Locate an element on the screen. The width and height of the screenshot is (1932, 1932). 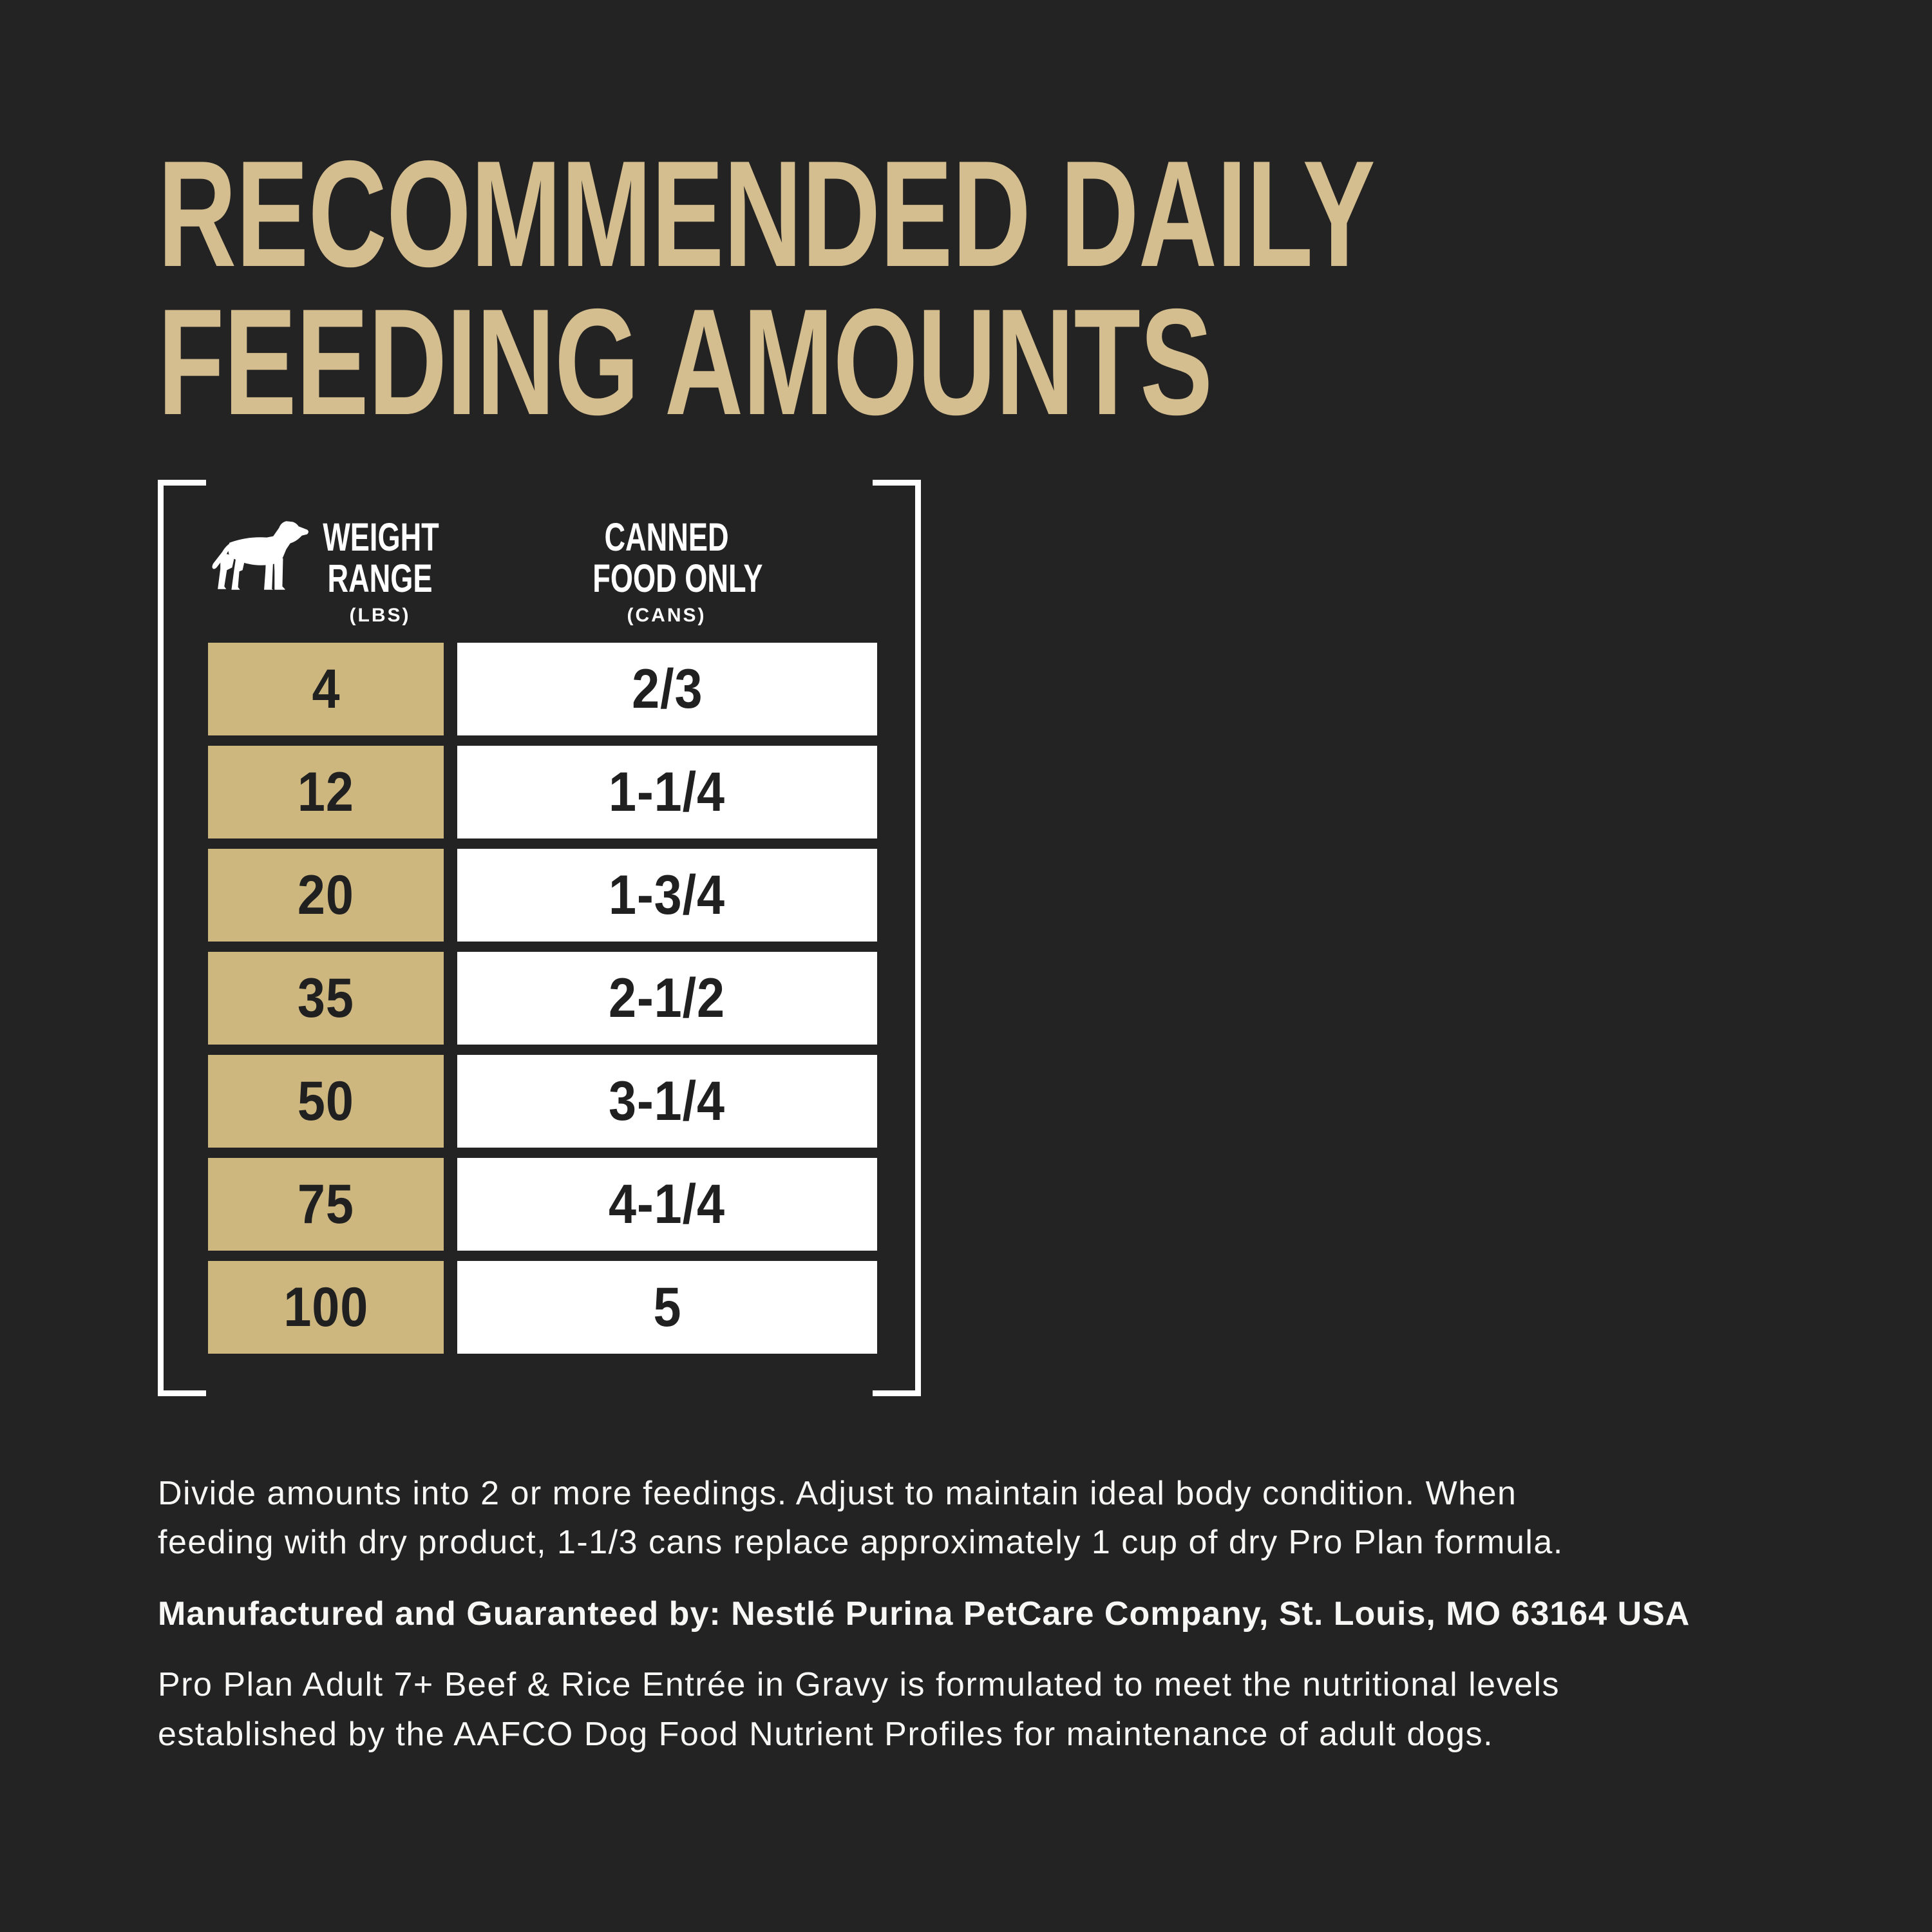
canned-food-label-line-2: FOOD ONLY is located at coordinates (678, 578).